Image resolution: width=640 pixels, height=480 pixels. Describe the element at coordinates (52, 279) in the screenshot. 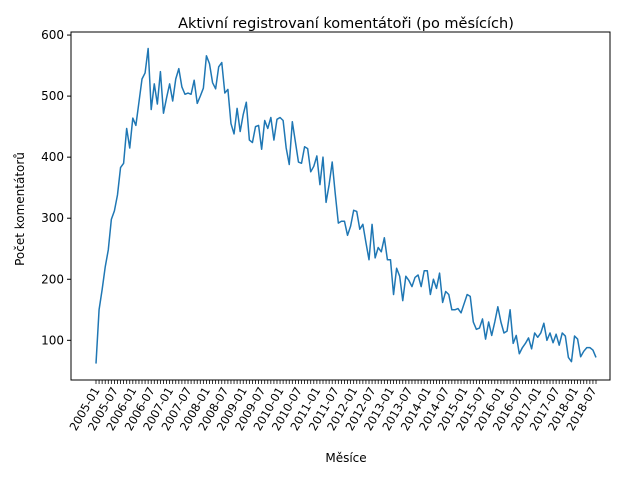

I see `y-tick-label: 200` at that location.